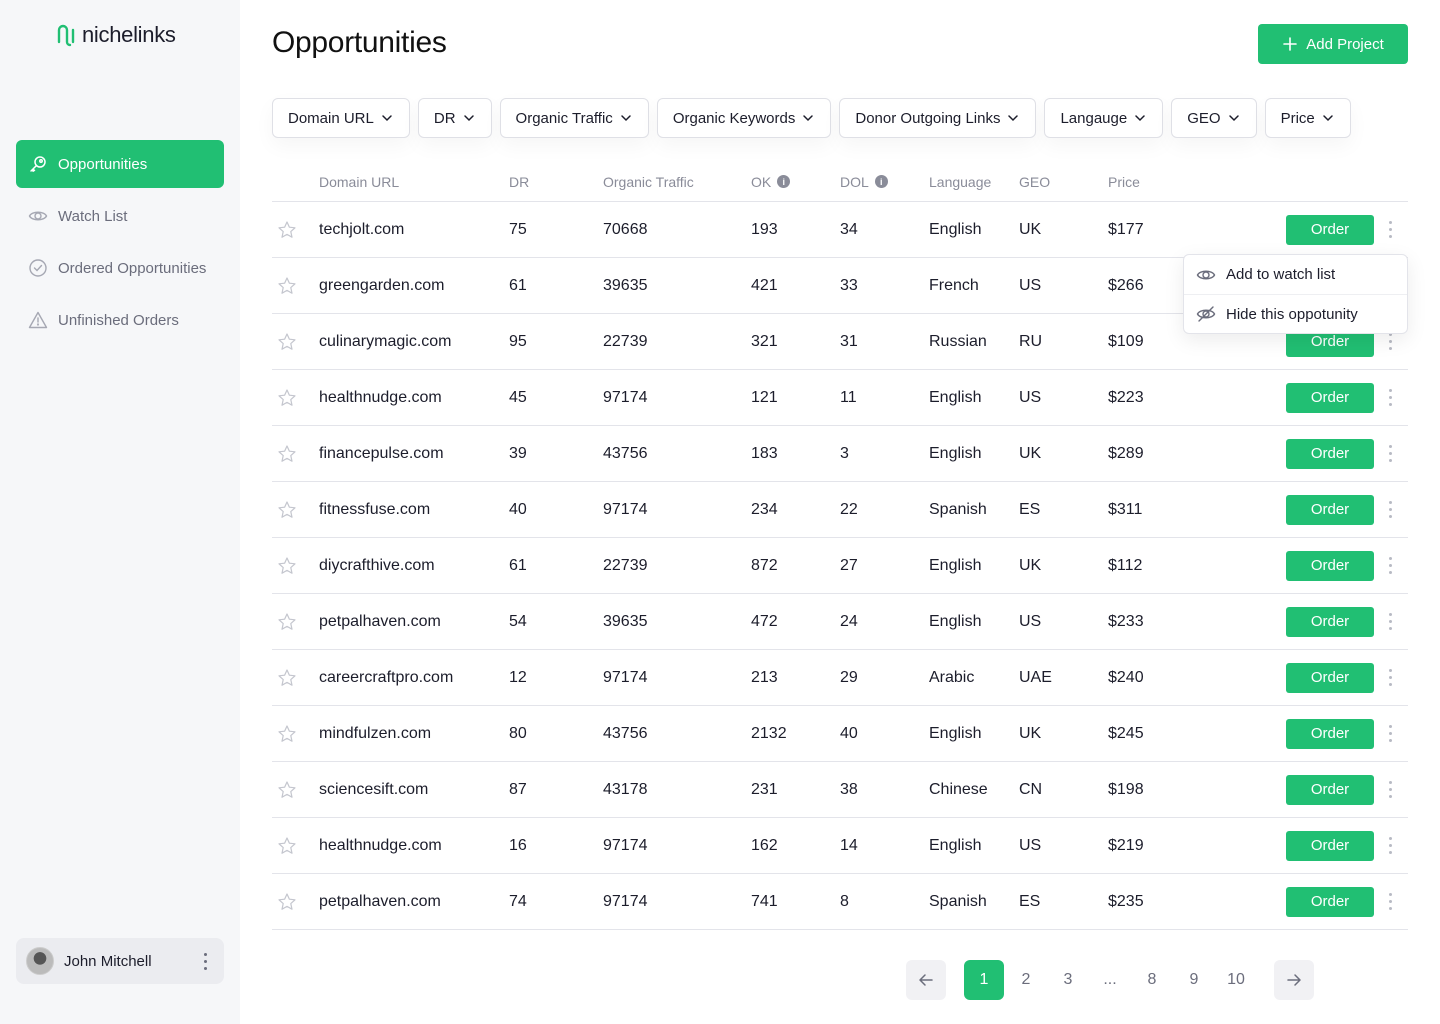 This screenshot has height=1024, width=1440. I want to click on cell-price: $235, so click(1126, 901).